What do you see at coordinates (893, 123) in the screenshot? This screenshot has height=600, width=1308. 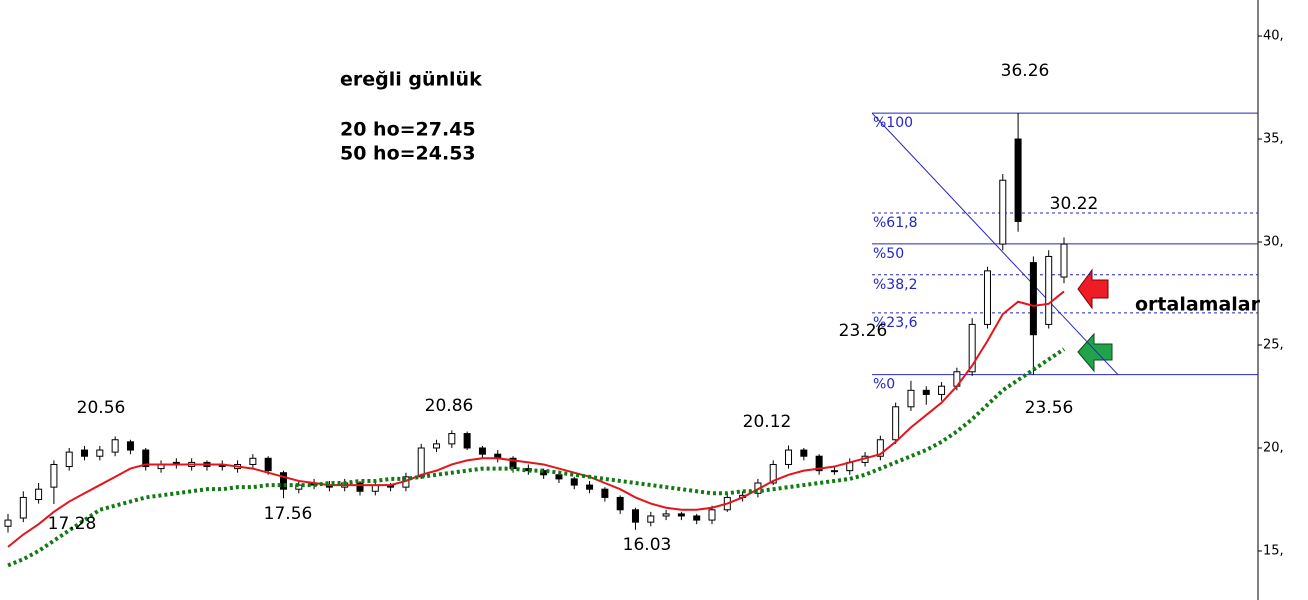 I see `fib-label: %100` at bounding box center [893, 123].